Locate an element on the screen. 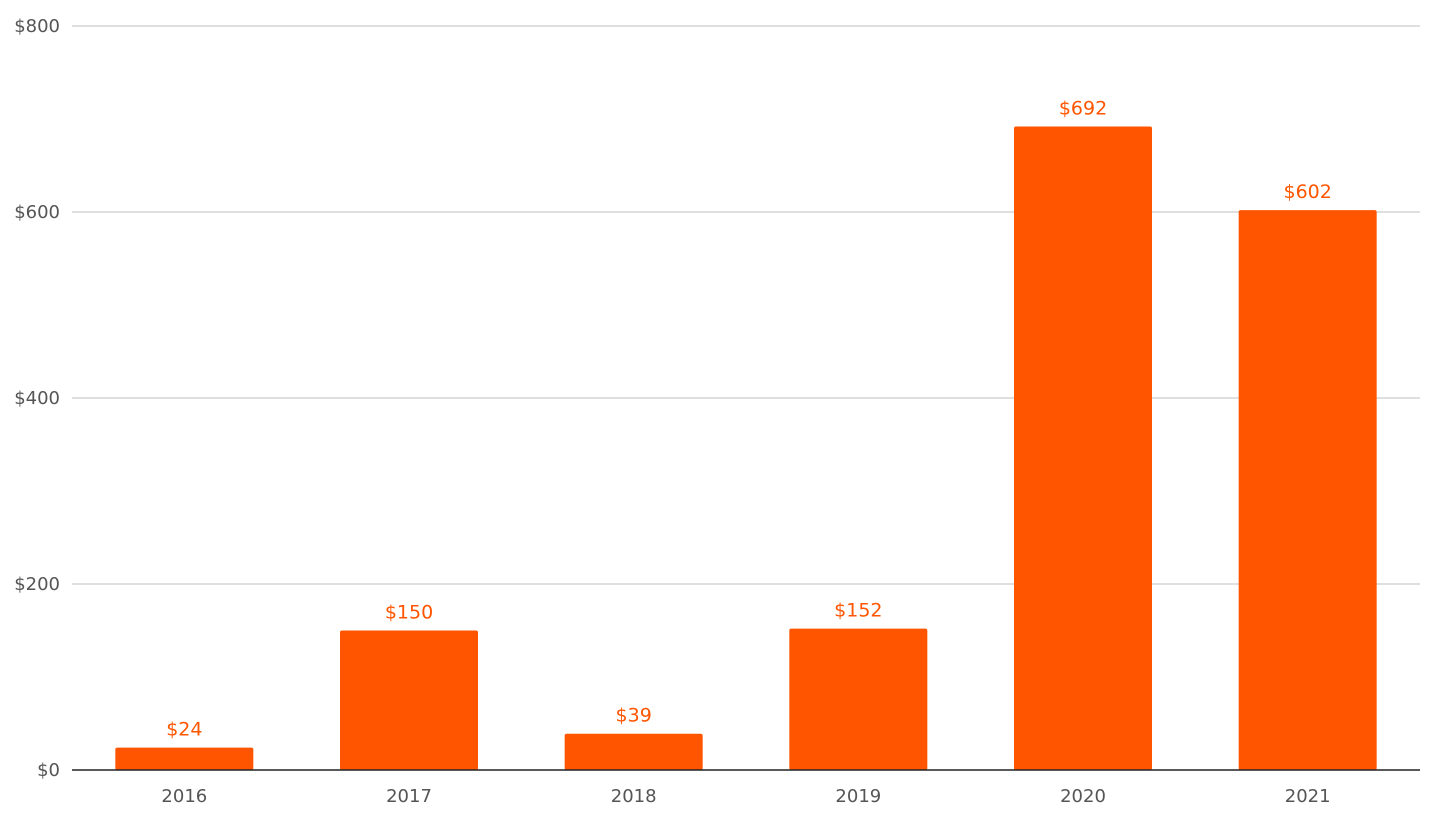  x-tick-label: 2021 is located at coordinates (1308, 796).